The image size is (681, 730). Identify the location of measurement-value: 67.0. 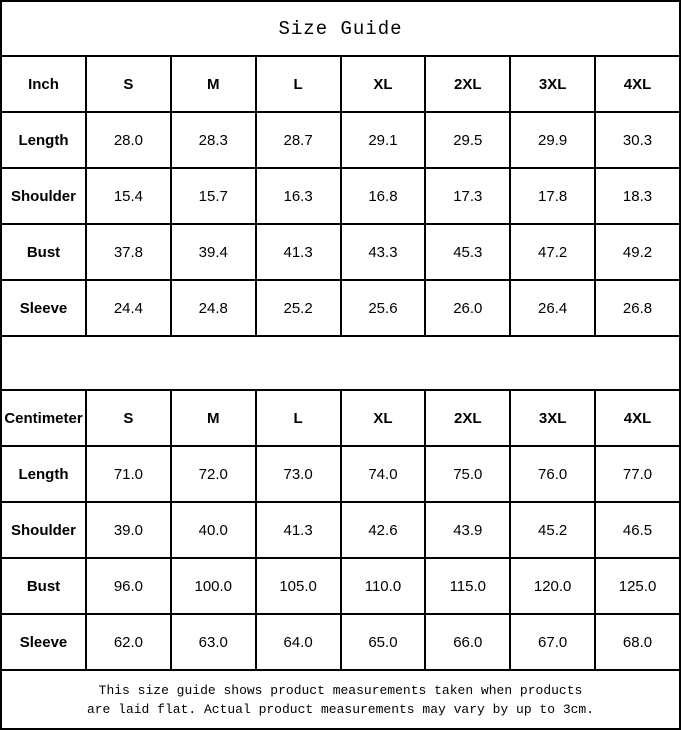
(553, 642).